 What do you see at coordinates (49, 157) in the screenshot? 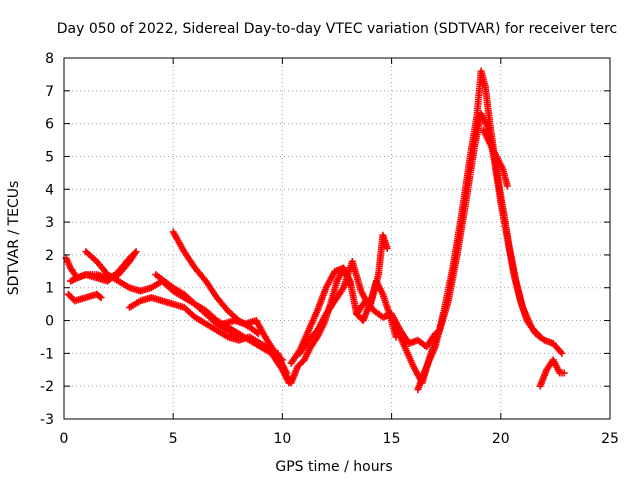
I see `y-tick-label: 5` at bounding box center [49, 157].